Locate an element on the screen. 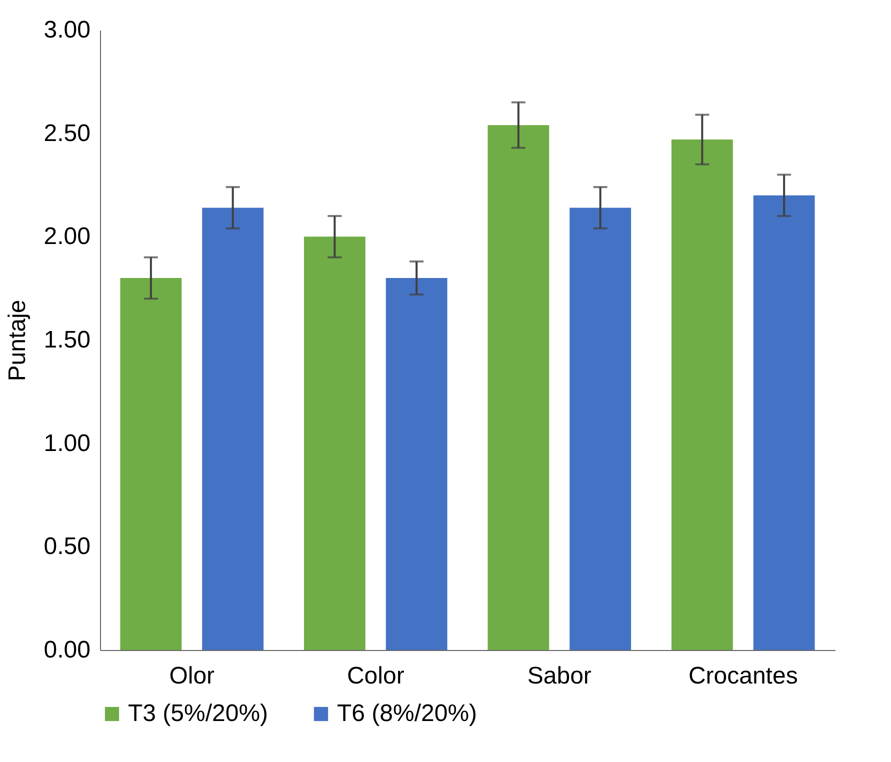  y-tick-label: 3.00 is located at coordinates (67, 30).